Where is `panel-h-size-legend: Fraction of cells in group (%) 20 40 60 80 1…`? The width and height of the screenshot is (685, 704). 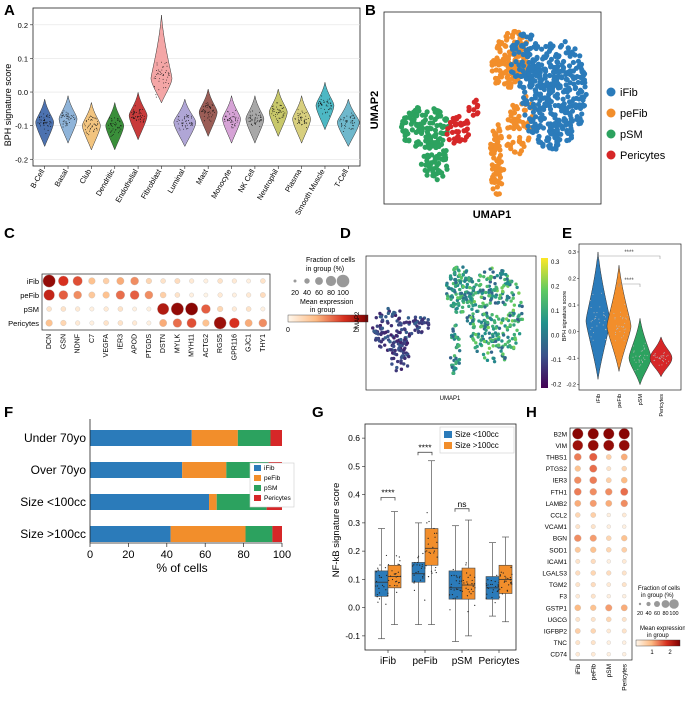
panel-h-size-legend: Fraction of cells in group (%) 20 40 60 80 1… is located at coordinates (658, 601).